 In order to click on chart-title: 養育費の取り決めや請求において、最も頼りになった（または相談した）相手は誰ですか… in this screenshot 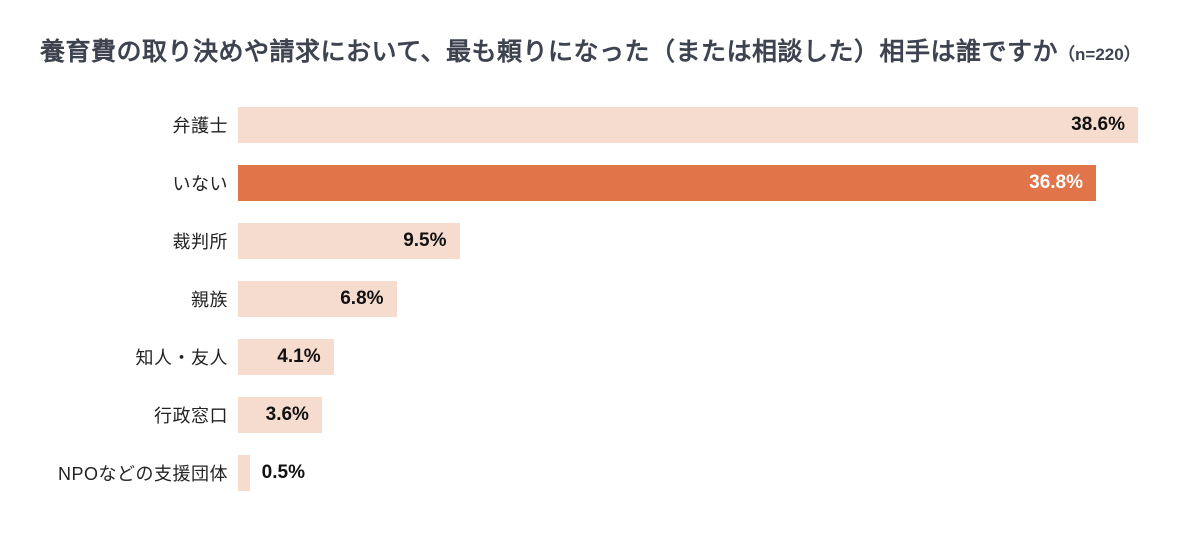, I will do `click(595, 52)`.